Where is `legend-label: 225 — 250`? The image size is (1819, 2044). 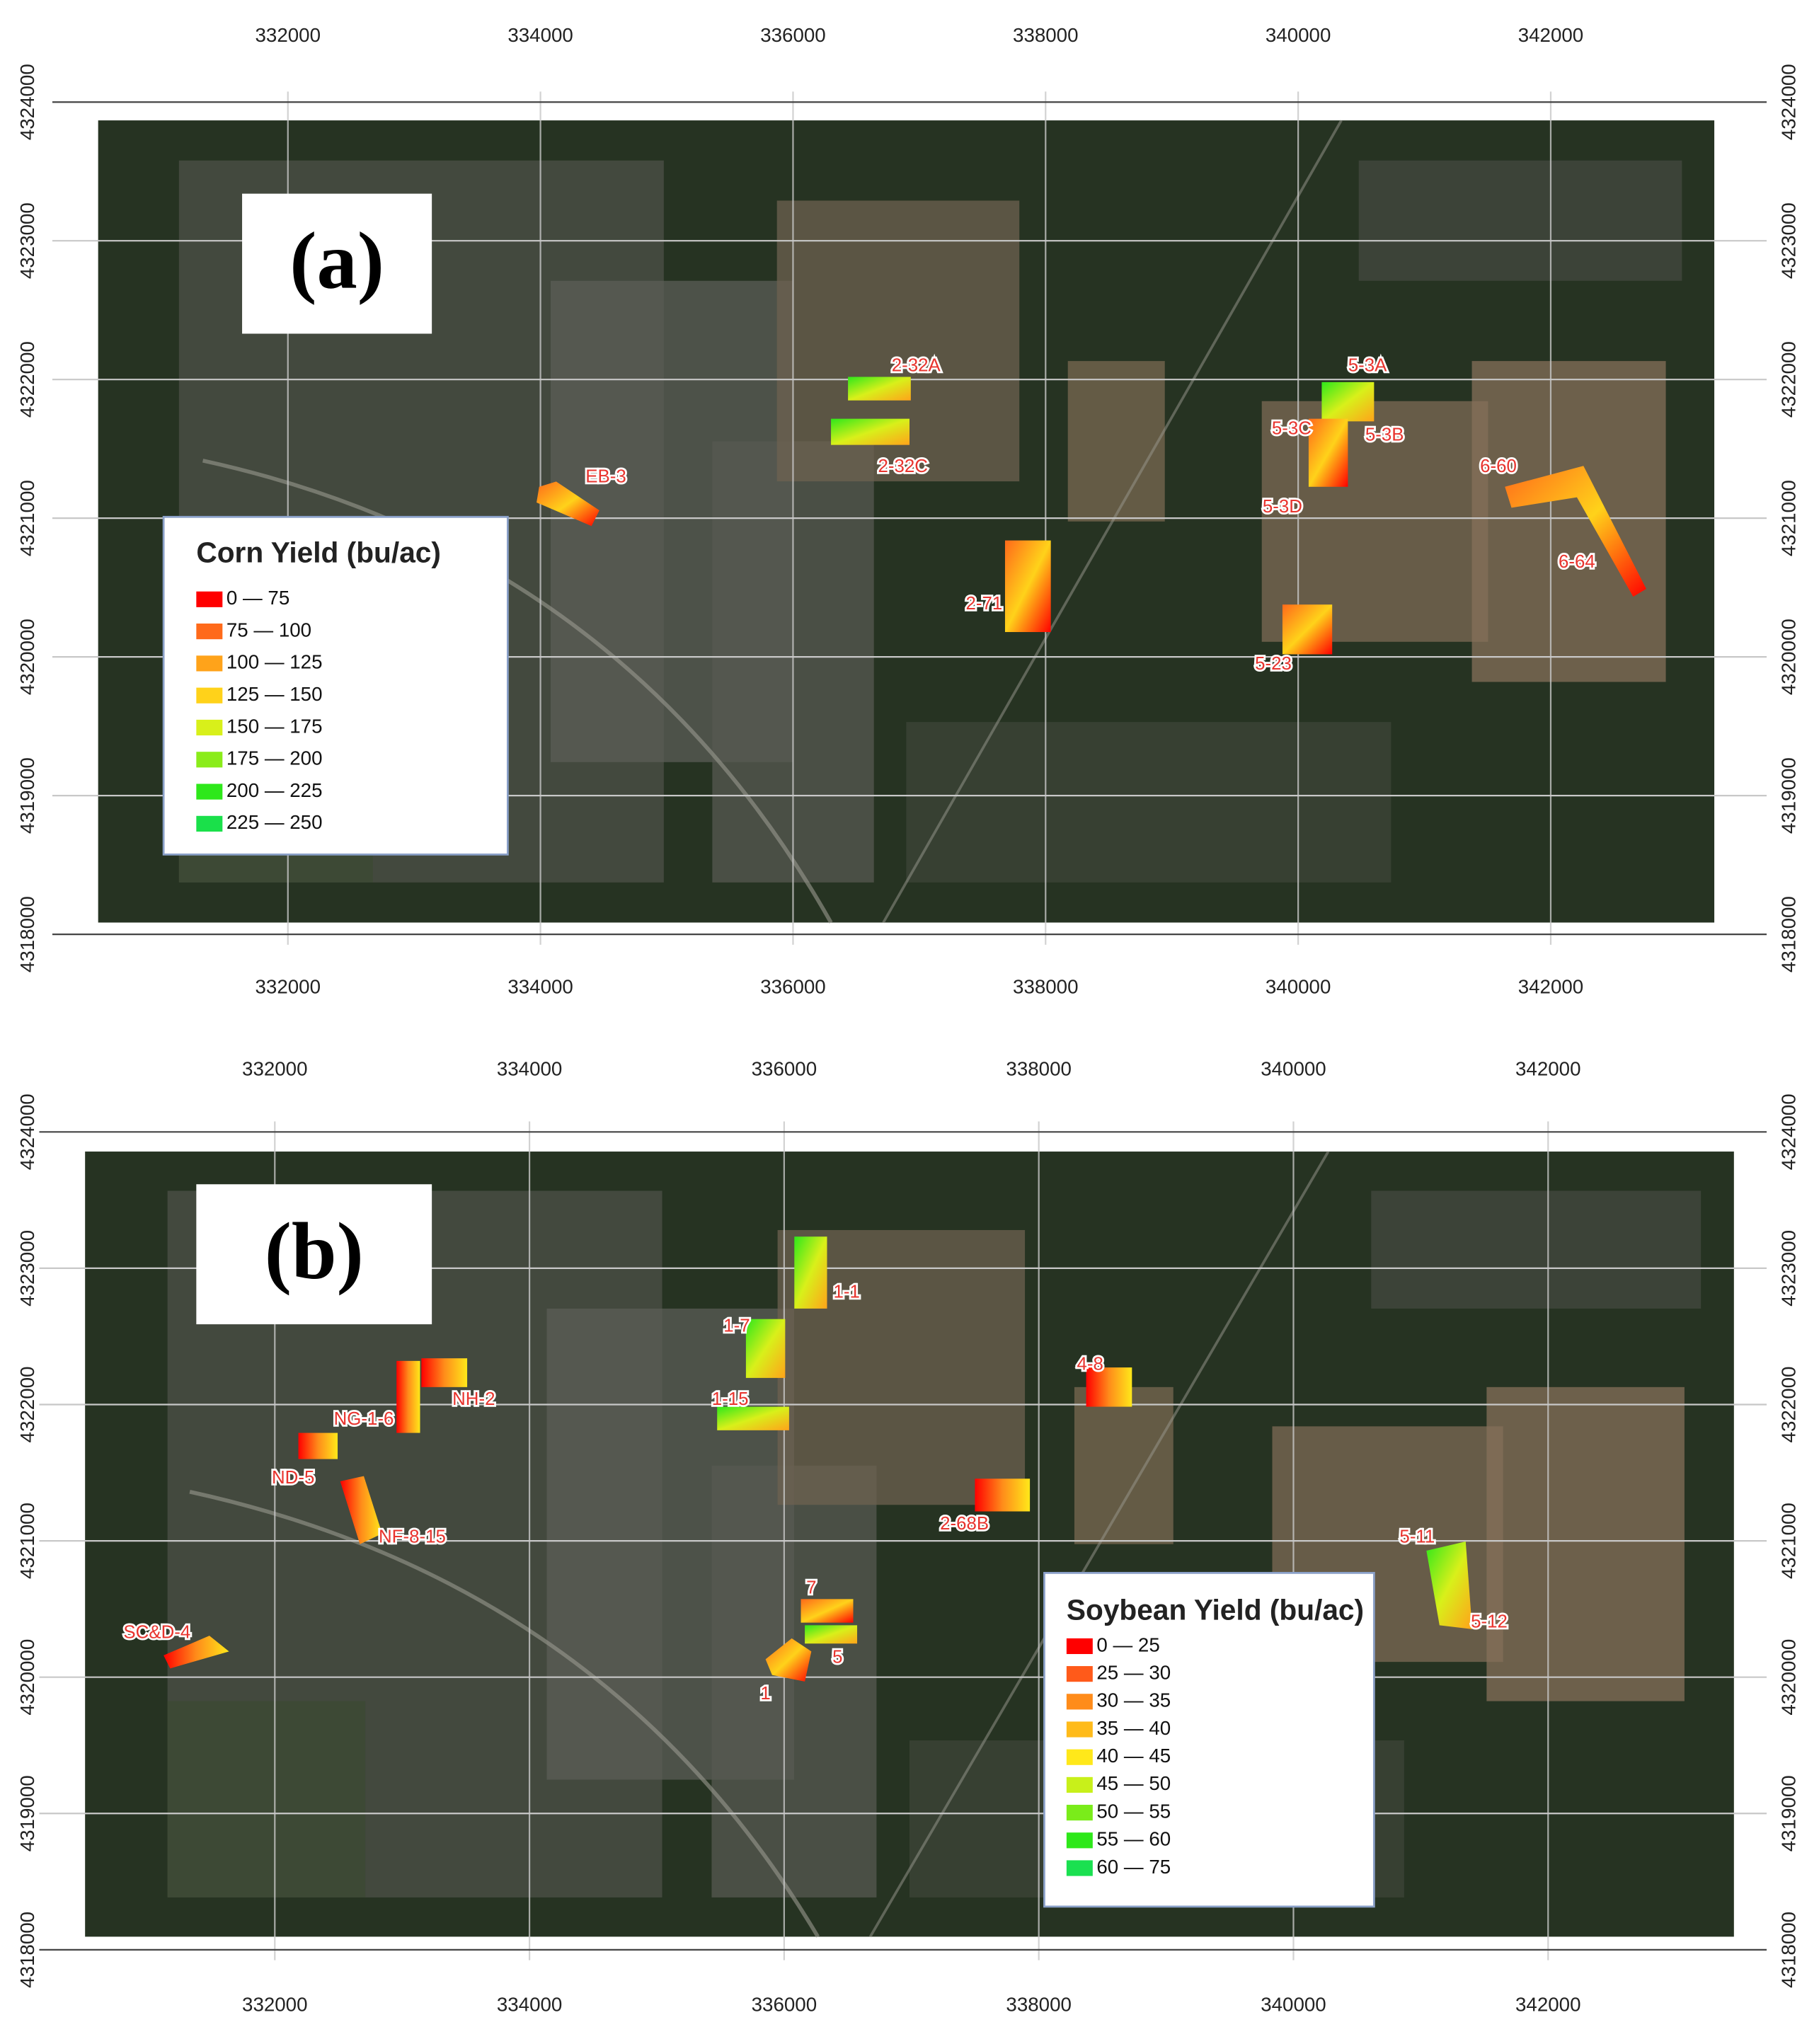
legend-label: 225 — 250 is located at coordinates (274, 822).